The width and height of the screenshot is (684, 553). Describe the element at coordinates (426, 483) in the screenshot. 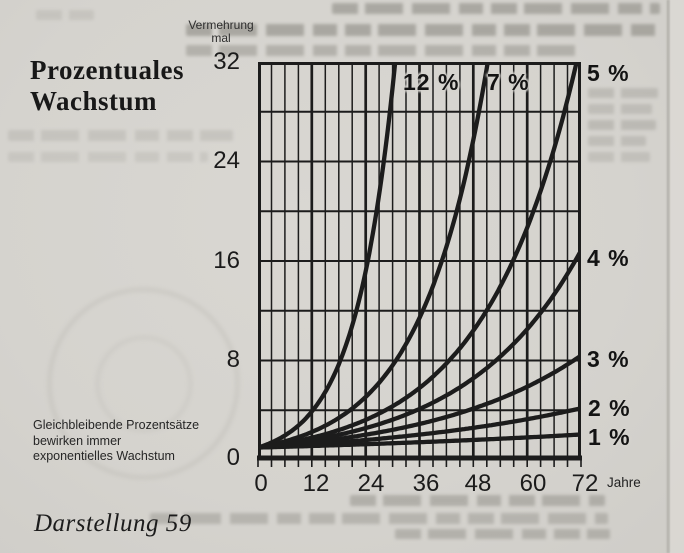

I see `x-tick-36: 36` at that location.